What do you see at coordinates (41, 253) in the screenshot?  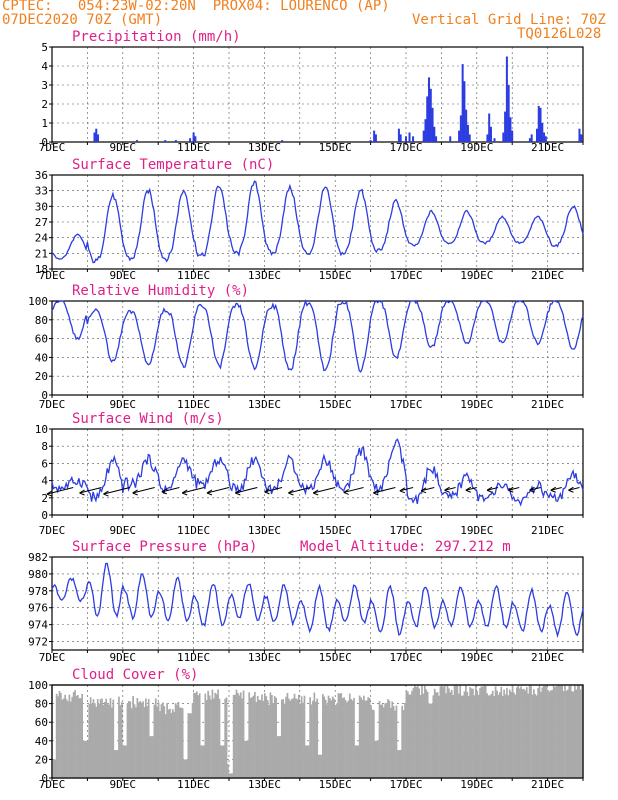 I see `y-tick-label: 21` at bounding box center [41, 253].